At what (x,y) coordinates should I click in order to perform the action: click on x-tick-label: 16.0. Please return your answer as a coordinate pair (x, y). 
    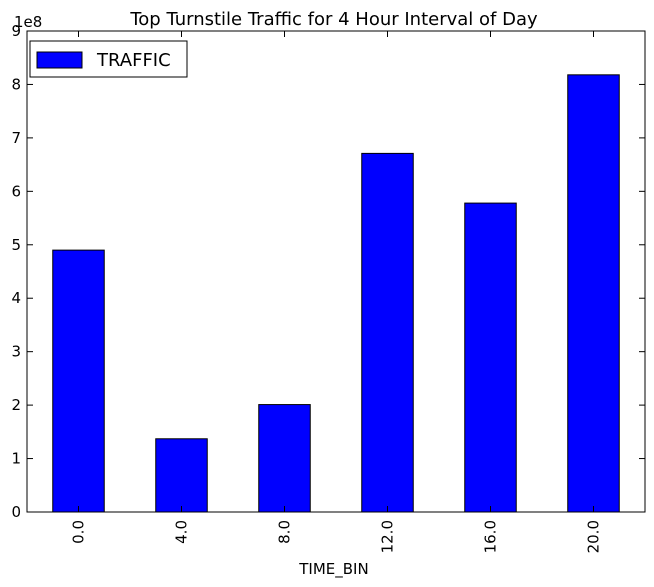
    Looking at the image, I should click on (491, 536).